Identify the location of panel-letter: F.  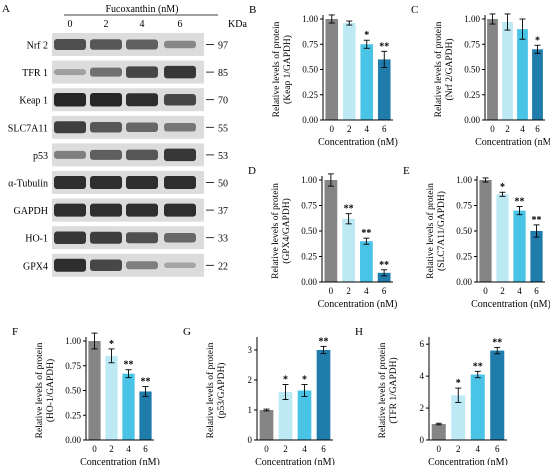
(15, 332).